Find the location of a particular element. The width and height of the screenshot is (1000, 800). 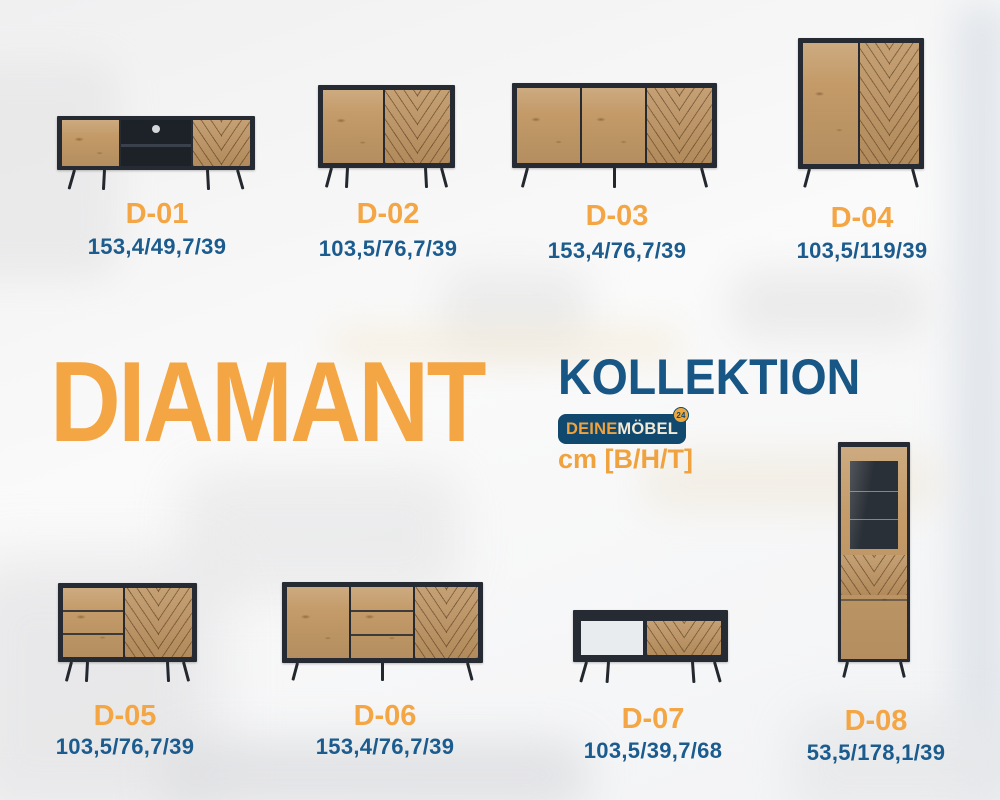

product-d02-illustration is located at coordinates (386, 137).